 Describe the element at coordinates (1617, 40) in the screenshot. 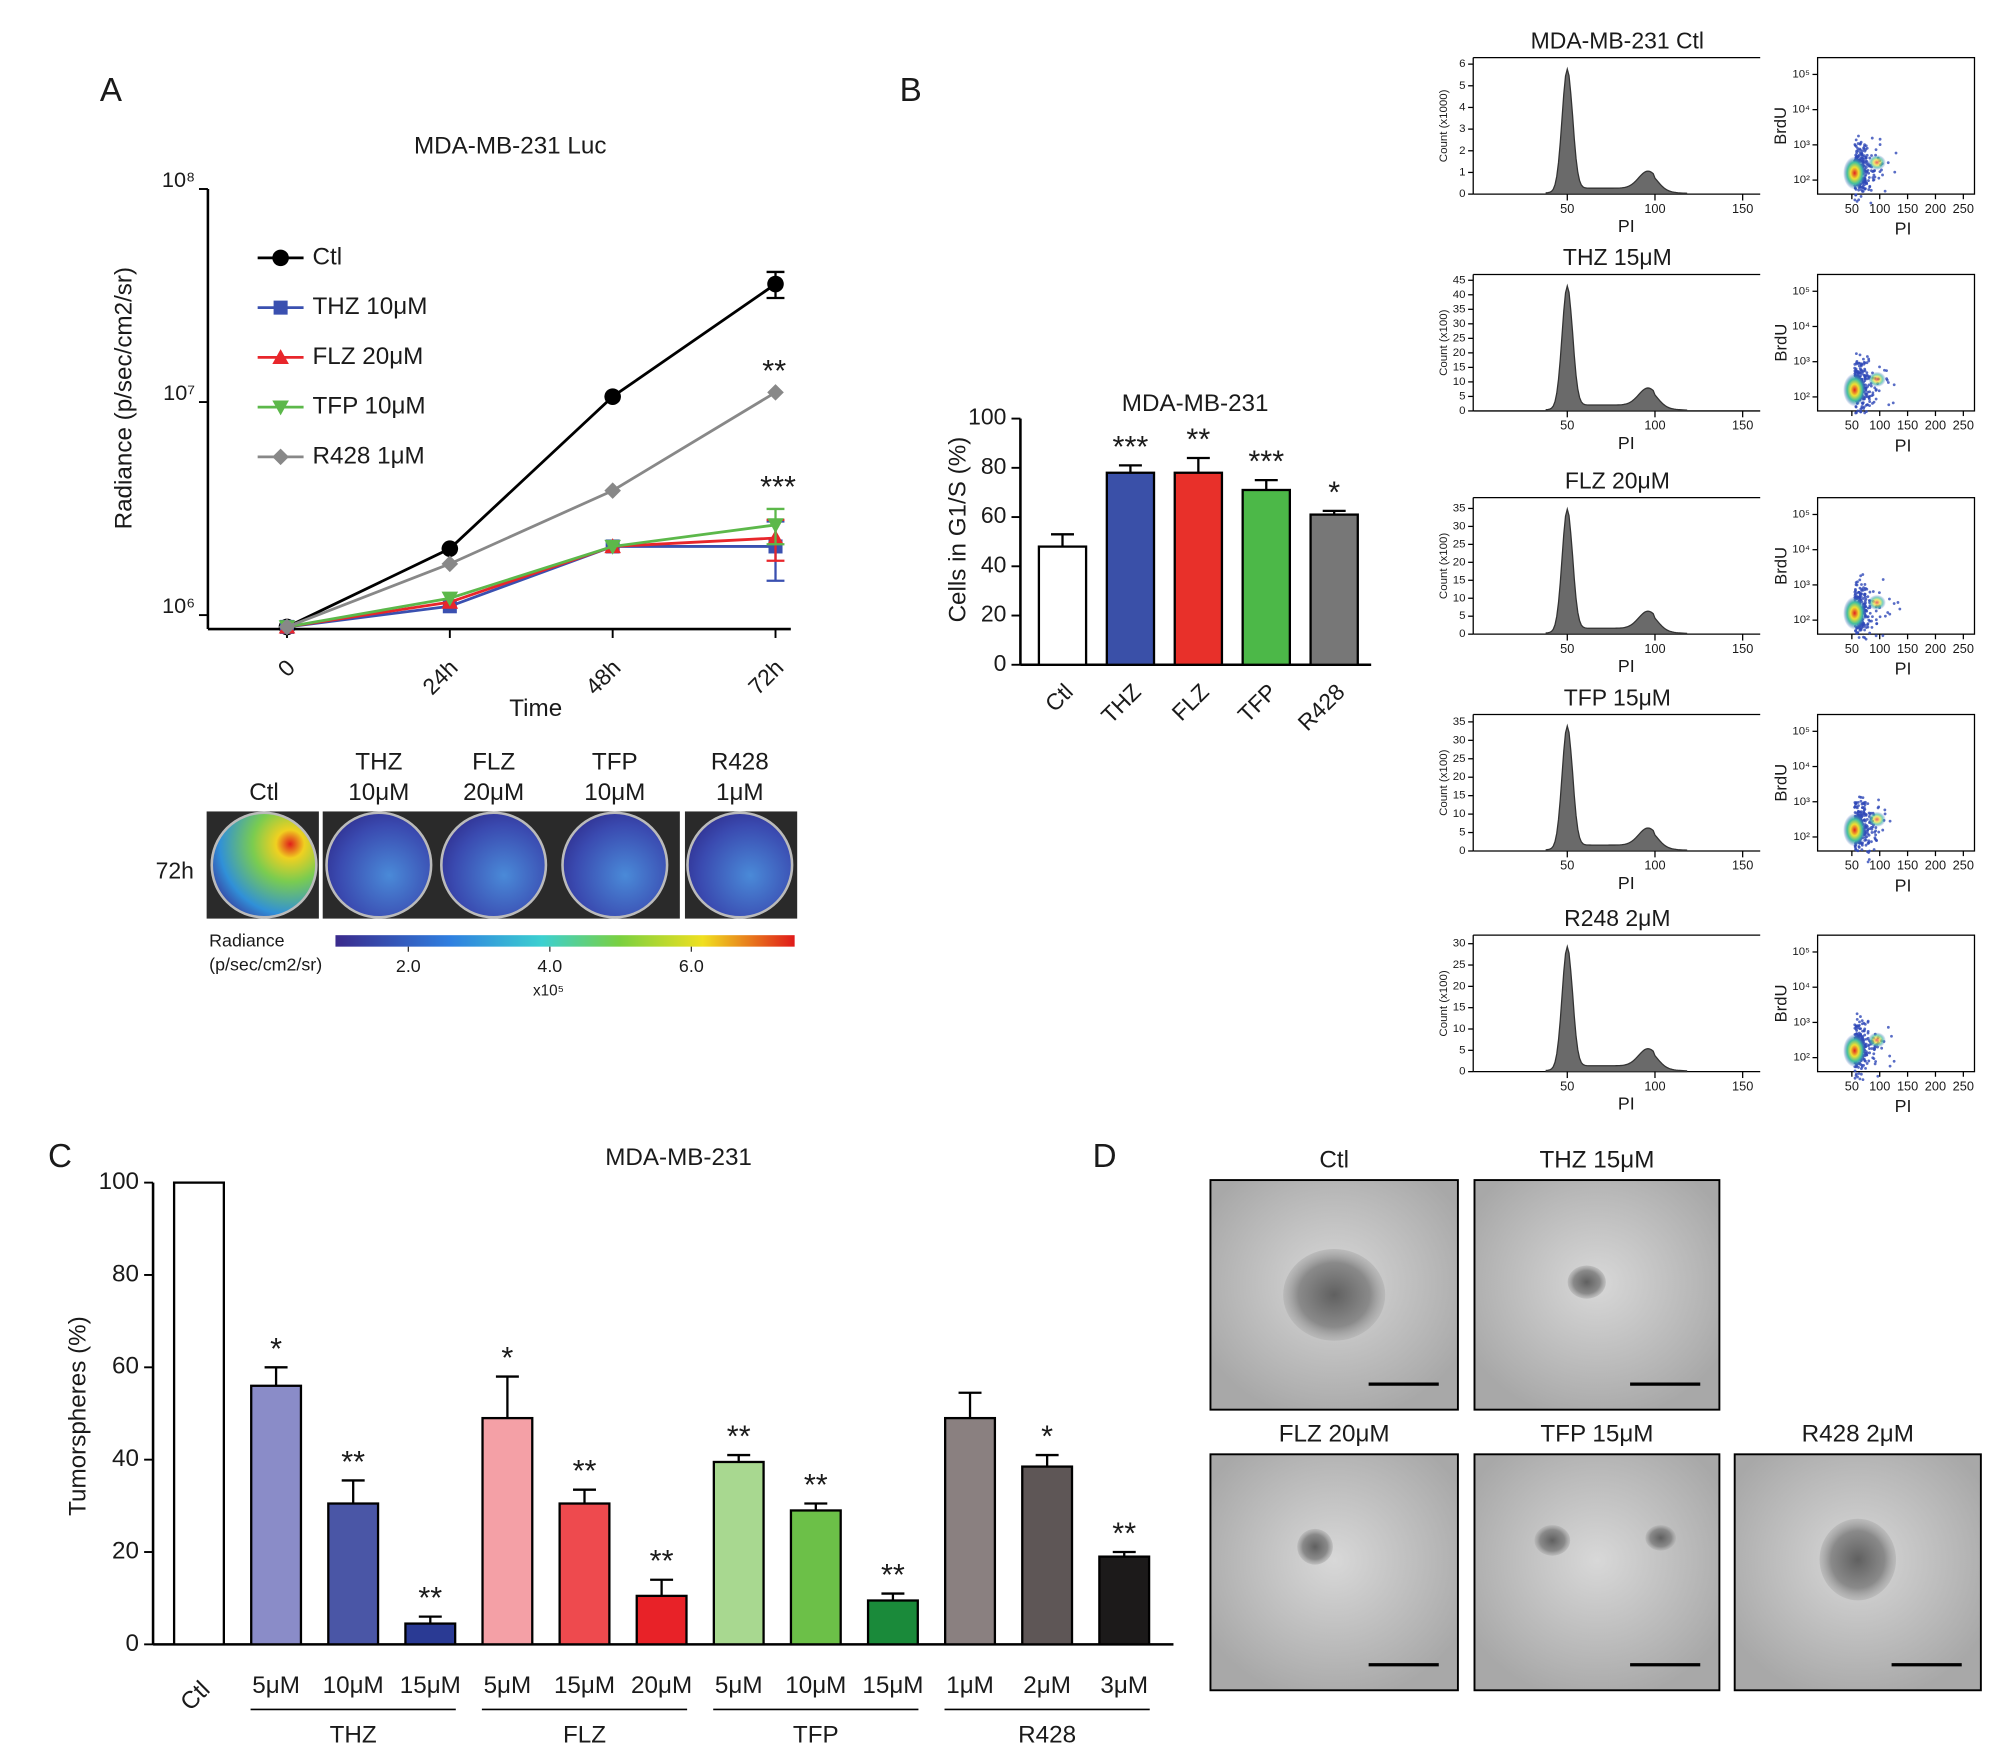

I see `flow-title: MDA-MB-231 Ctl` at that location.